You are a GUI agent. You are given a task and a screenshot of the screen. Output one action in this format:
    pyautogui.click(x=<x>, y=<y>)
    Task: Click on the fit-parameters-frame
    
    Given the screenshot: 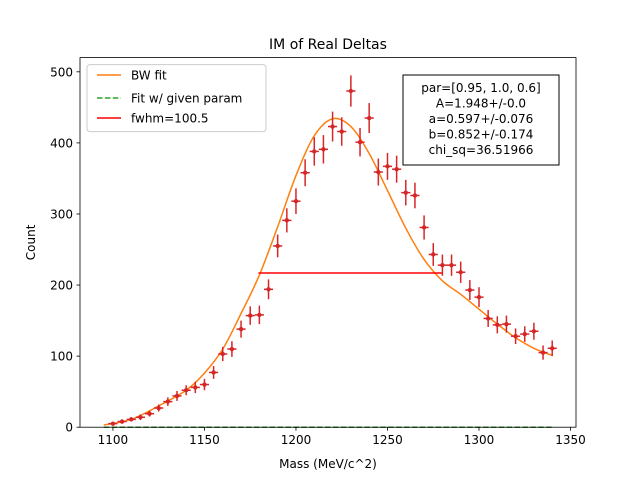 What is the action you would take?
    pyautogui.click(x=481, y=120)
    